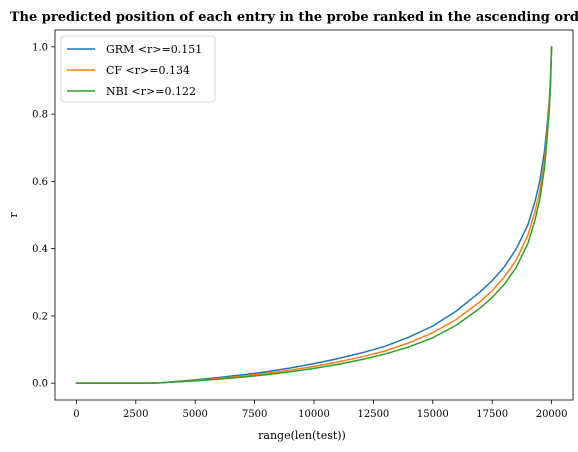 This screenshot has height=452, width=578. Describe the element at coordinates (552, 414) in the screenshot. I see `x-tick-label: 20000` at that location.